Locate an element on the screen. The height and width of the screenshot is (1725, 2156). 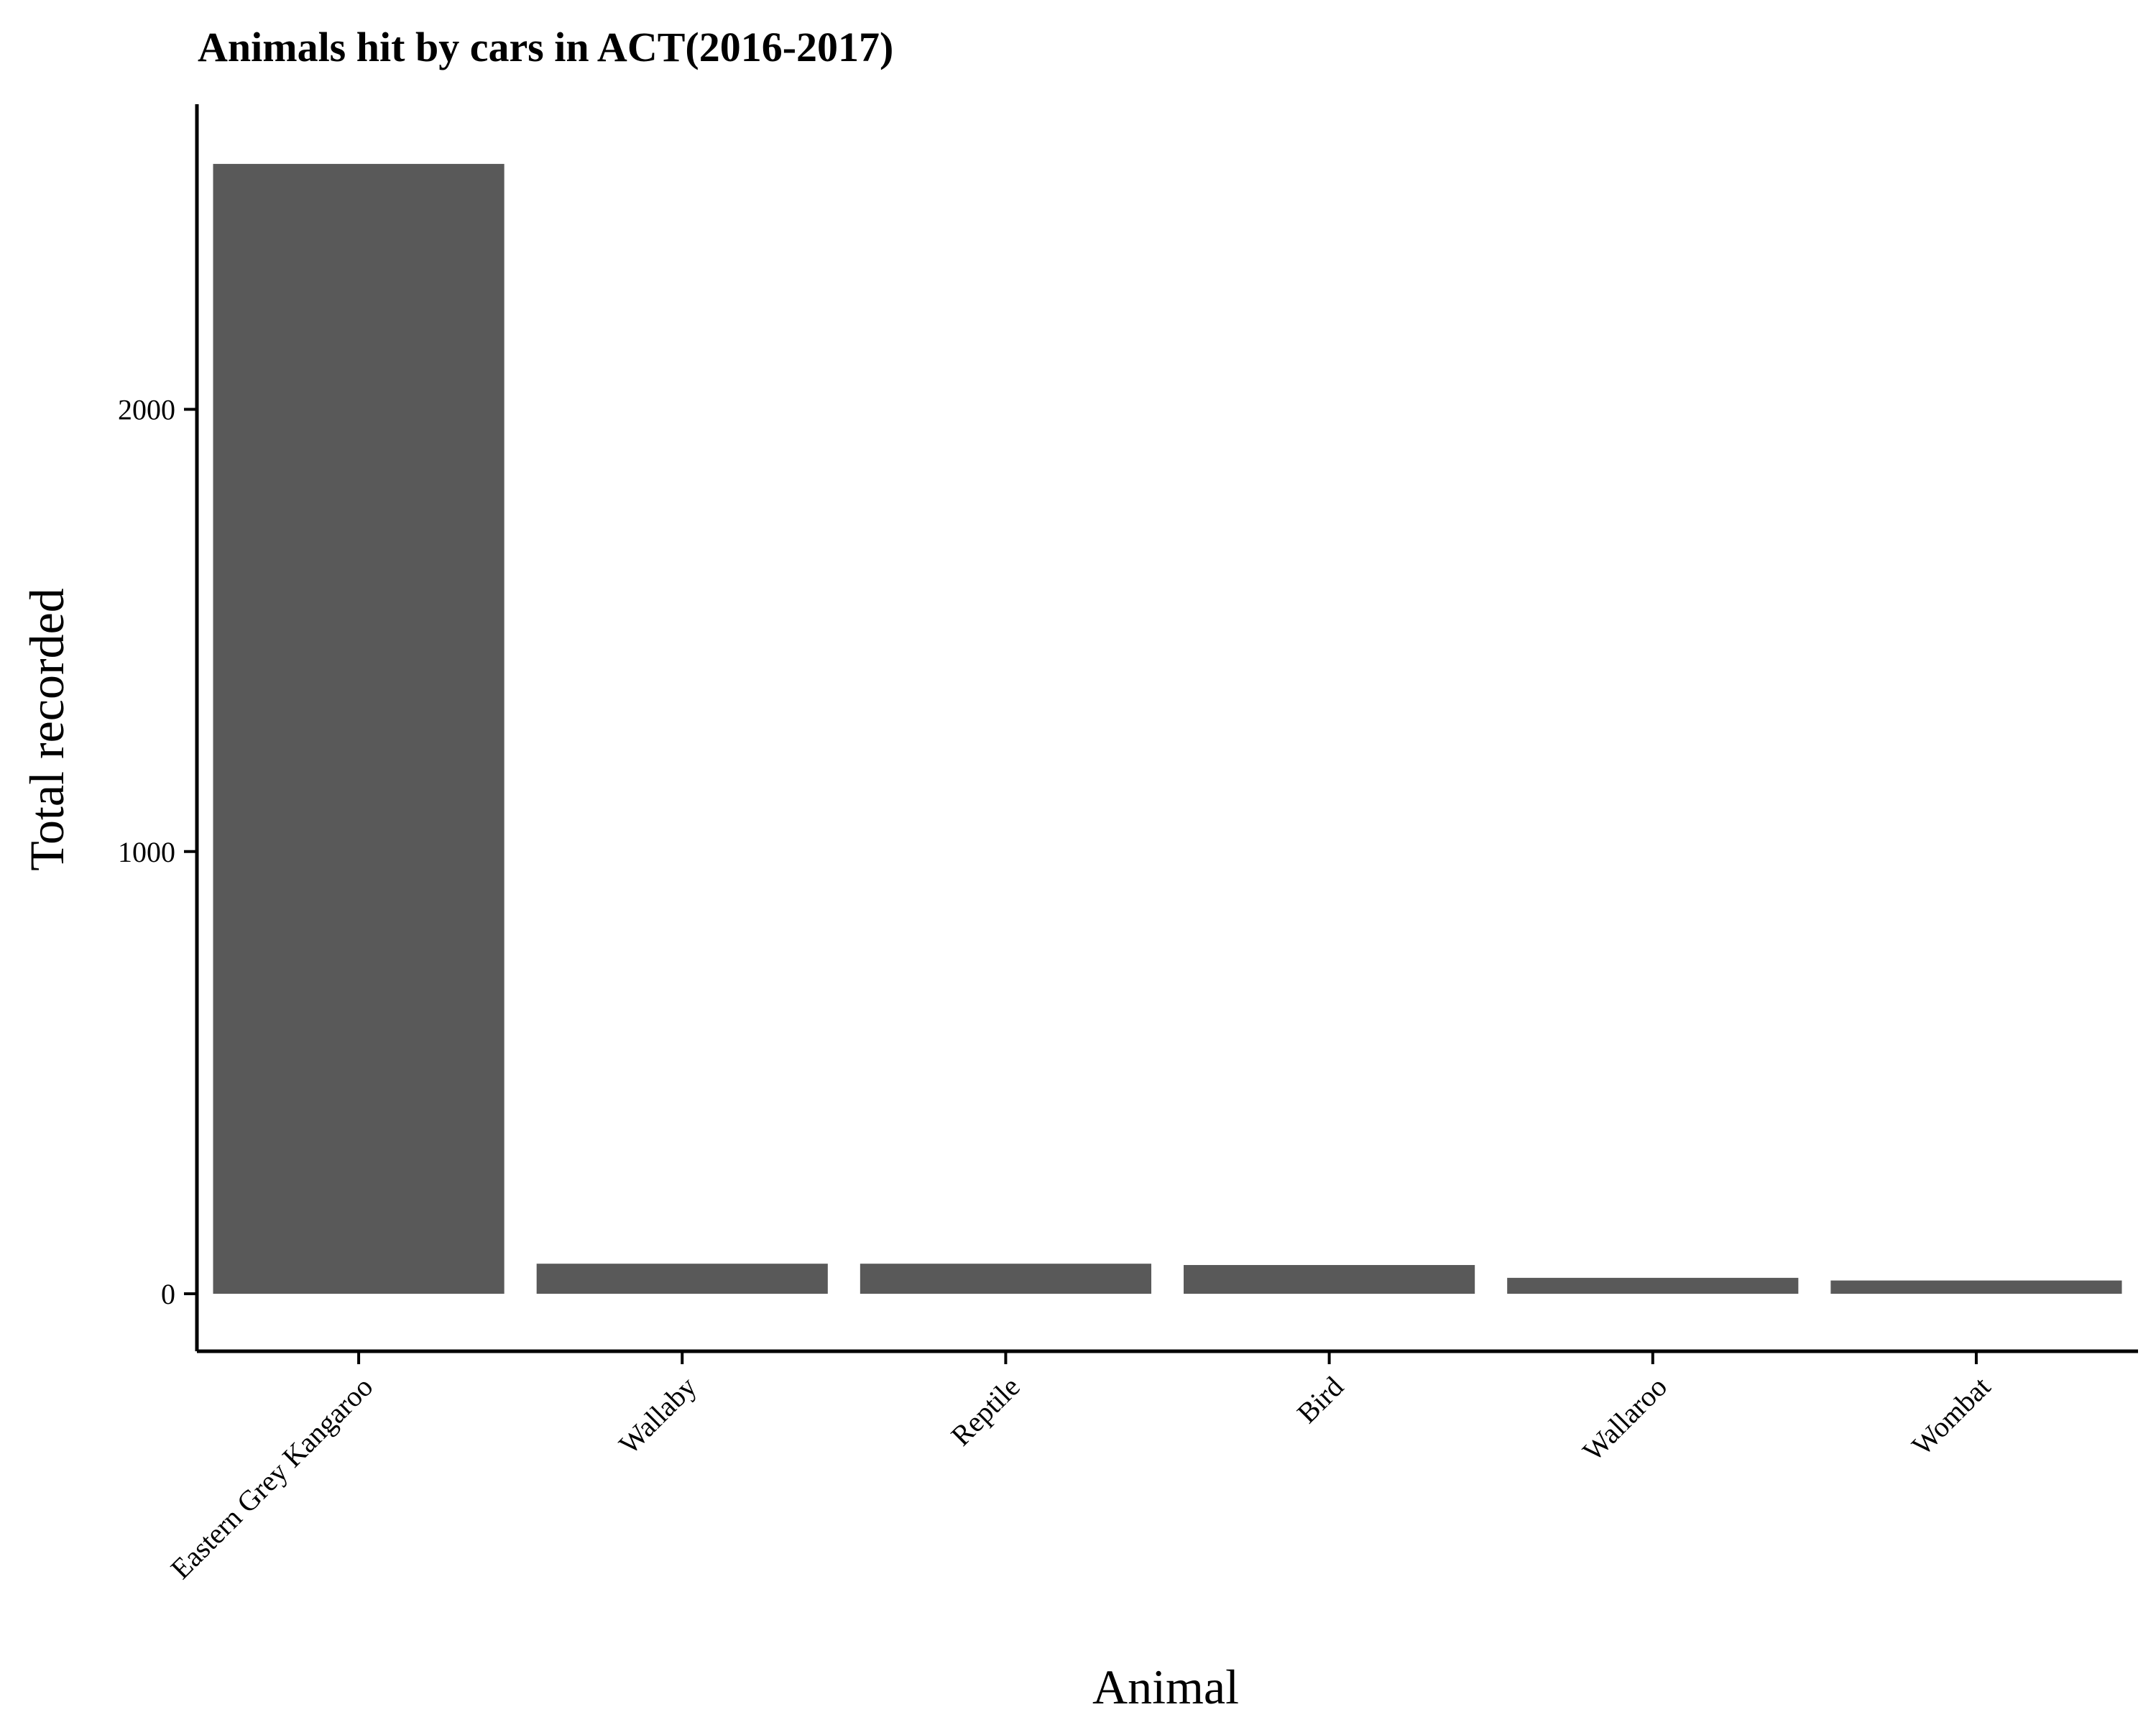
x-tick-label: Reptile is located at coordinates (985, 1412).